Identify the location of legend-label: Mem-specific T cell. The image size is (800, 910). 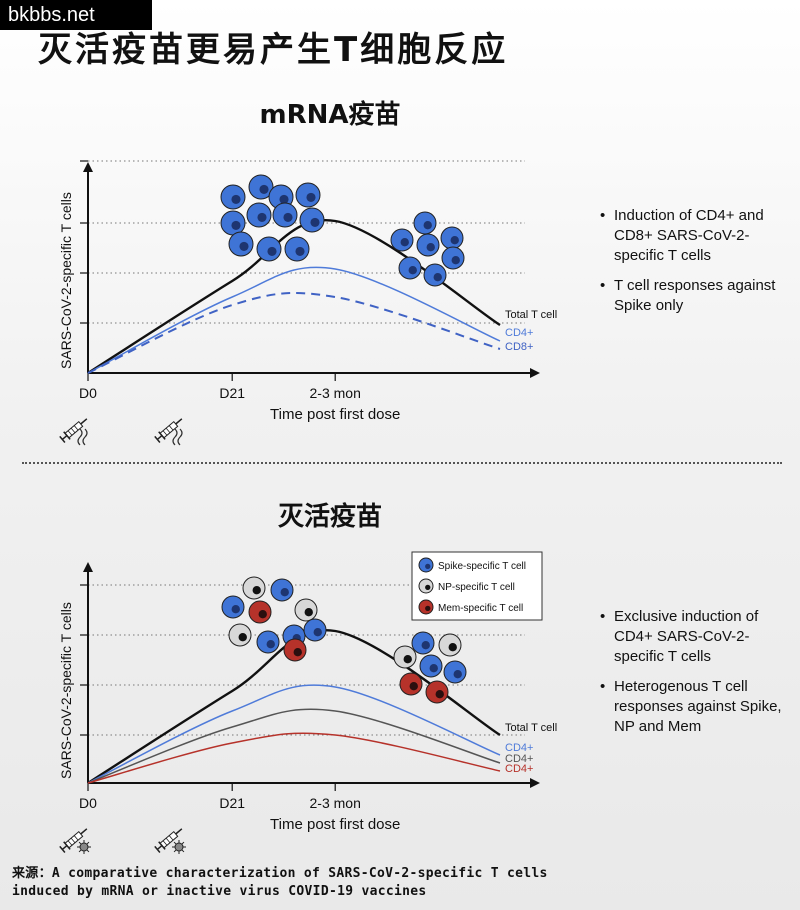
(480, 608).